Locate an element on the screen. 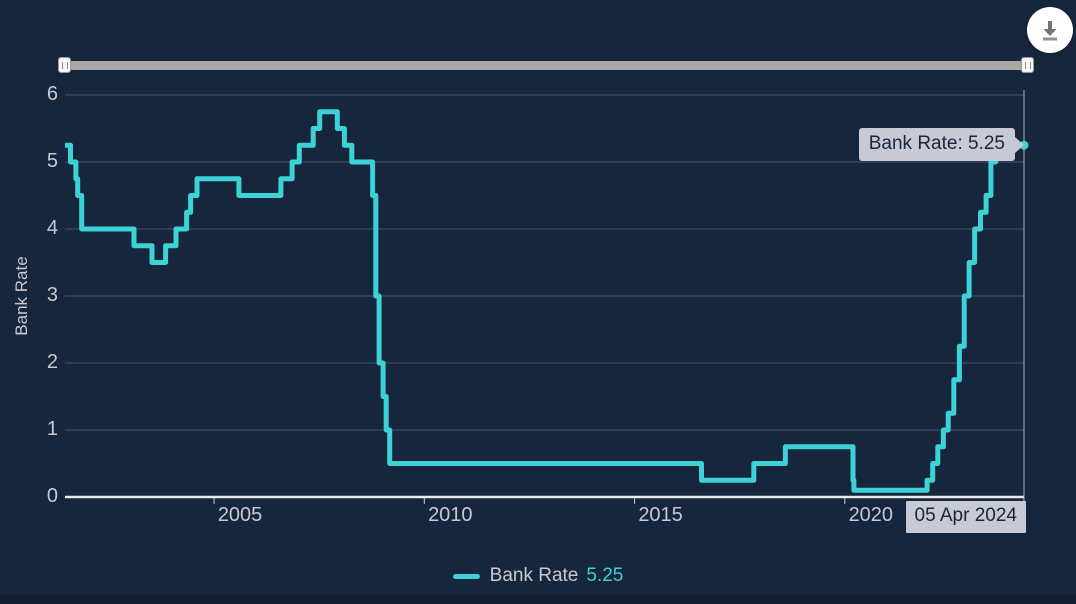 Image resolution: width=1076 pixels, height=604 pixels. chart-tooltip: Bank Rate: 5.25 is located at coordinates (941, 145).